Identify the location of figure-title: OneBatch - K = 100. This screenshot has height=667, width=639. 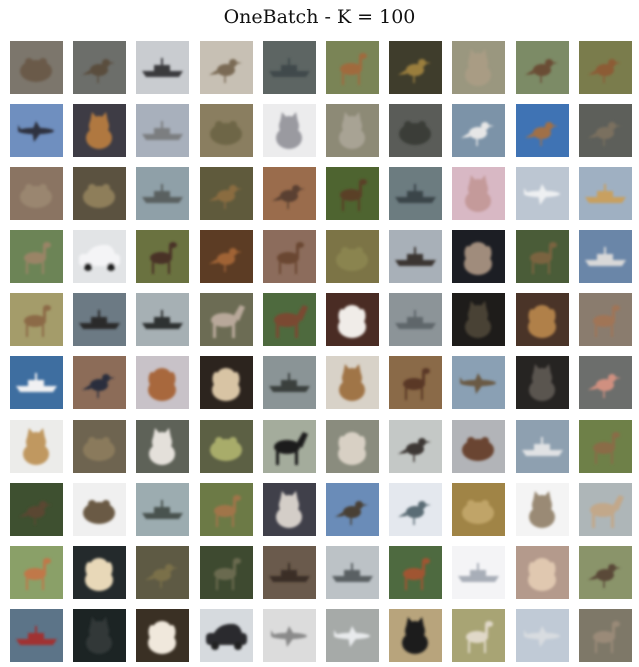
(319, 17).